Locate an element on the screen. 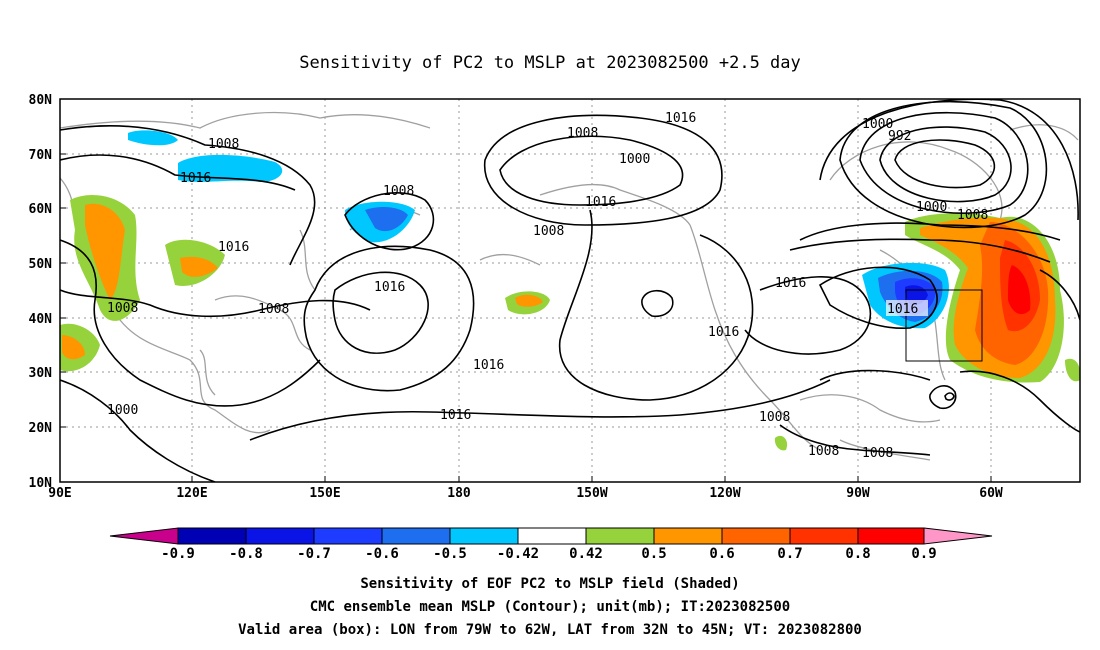 This screenshot has height=650, width=1100. colorbar-label: -0.5 is located at coordinates (450, 554).